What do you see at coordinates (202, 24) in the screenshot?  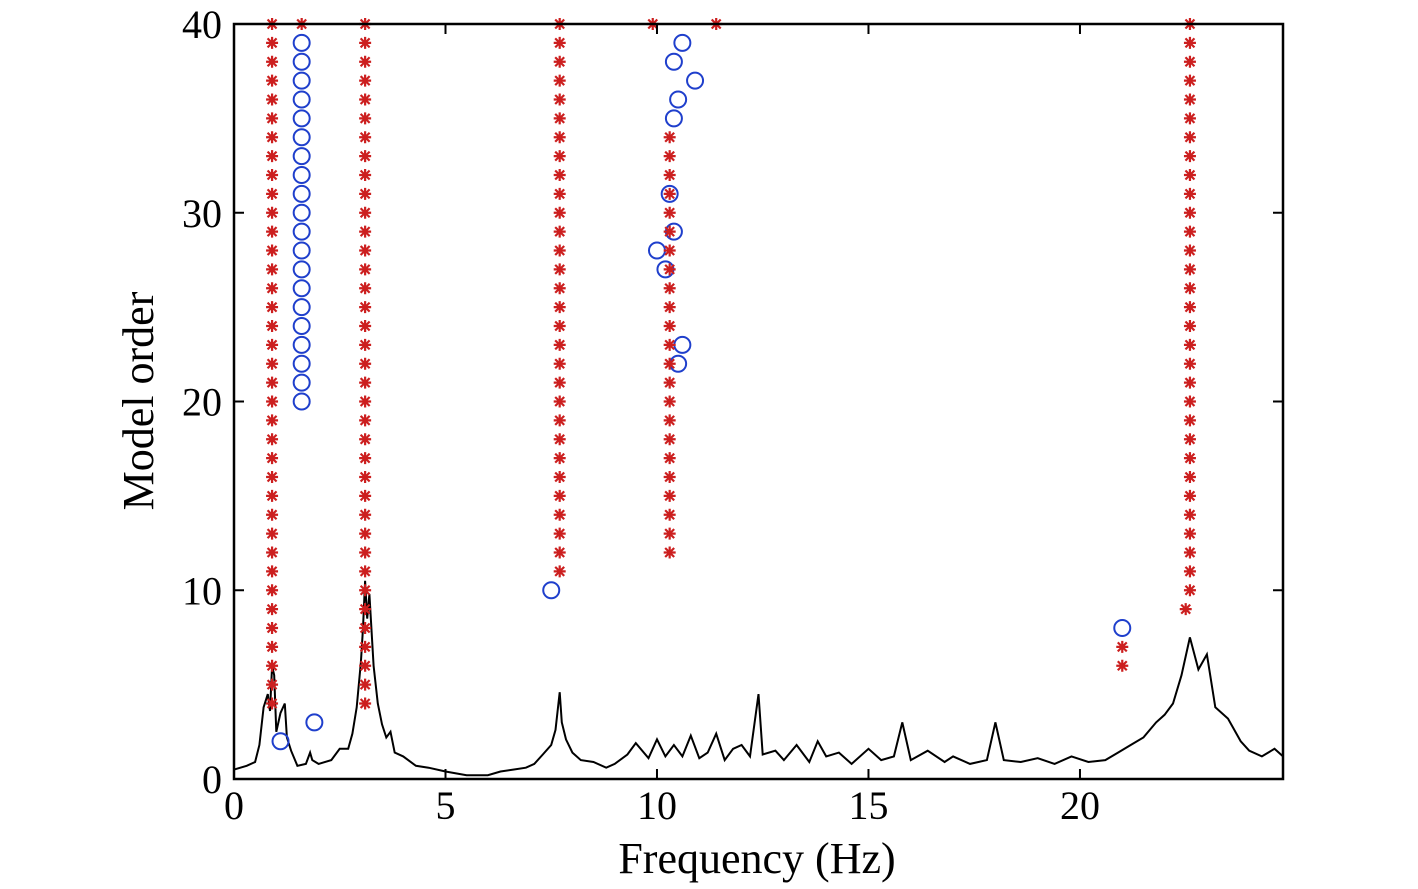 I see `y-tick-label: 40` at bounding box center [202, 24].